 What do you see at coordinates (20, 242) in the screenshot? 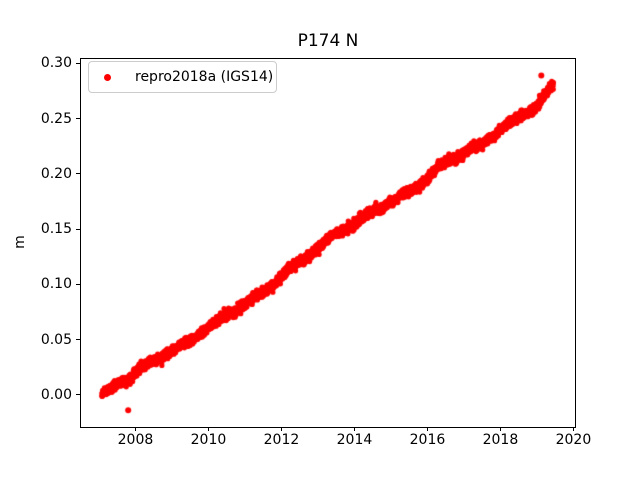
I see `y-axis-label: m` at bounding box center [20, 242].